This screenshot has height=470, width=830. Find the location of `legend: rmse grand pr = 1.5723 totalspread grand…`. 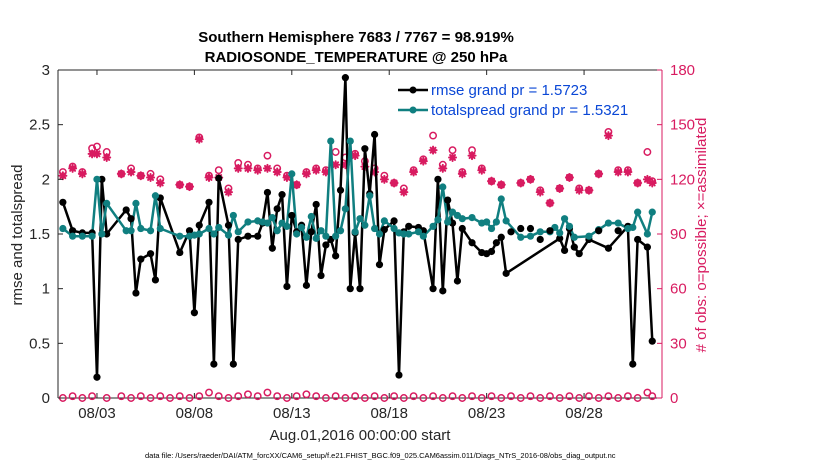

legend: rmse grand pr = 1.5723 totalspread grand… is located at coordinates (526, 99).